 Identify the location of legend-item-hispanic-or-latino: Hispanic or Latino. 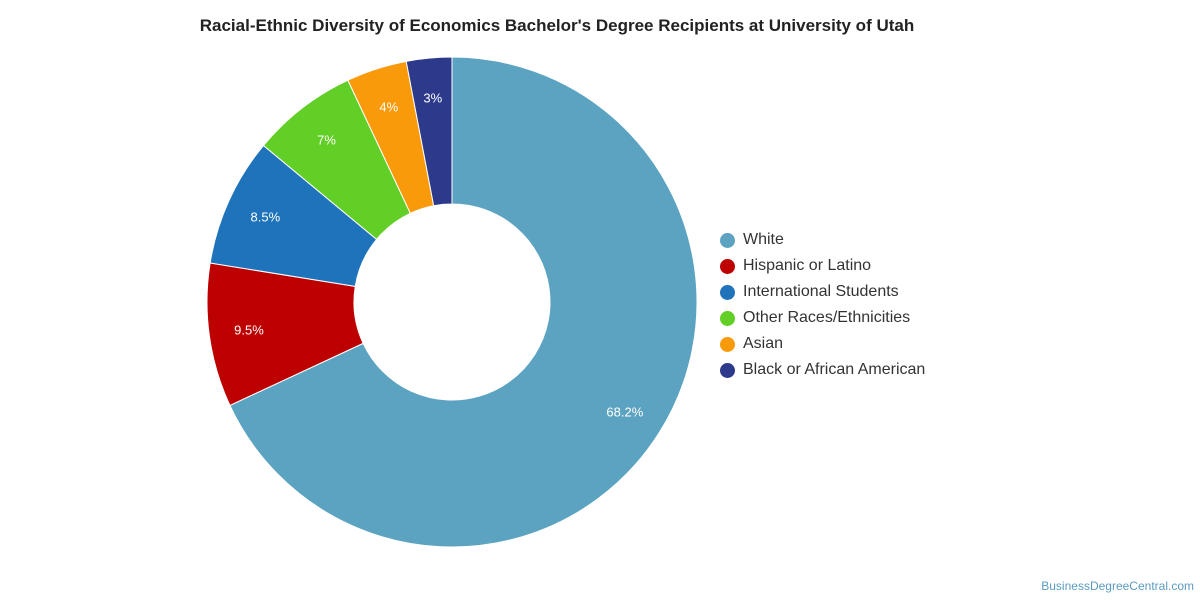
(822, 266).